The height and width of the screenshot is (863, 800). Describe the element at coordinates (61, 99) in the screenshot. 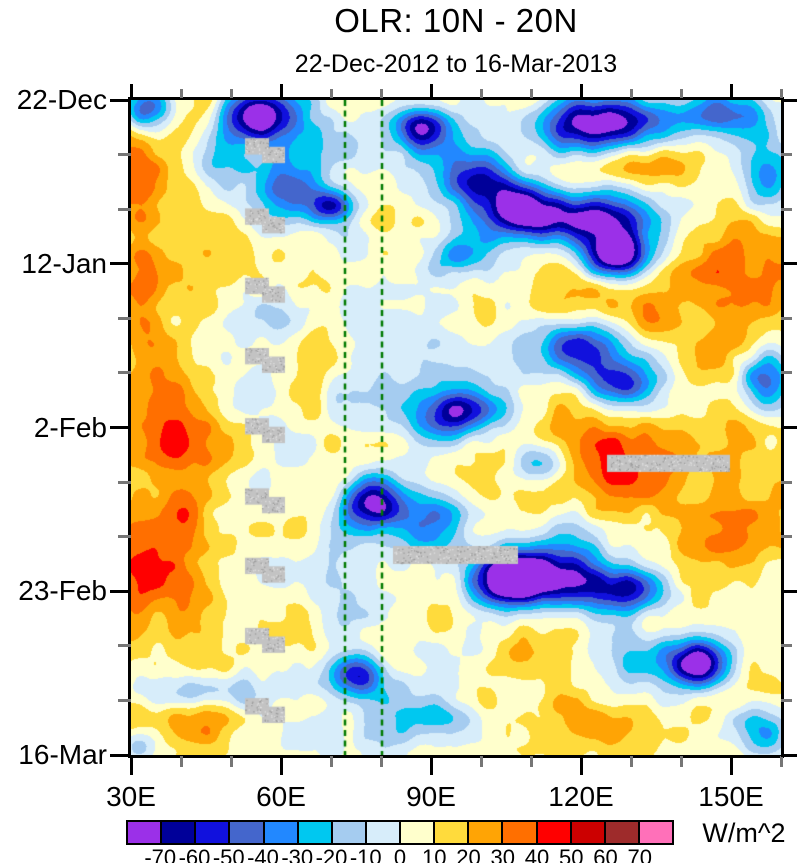

I see `y-tick-label: 22-Dec` at that location.